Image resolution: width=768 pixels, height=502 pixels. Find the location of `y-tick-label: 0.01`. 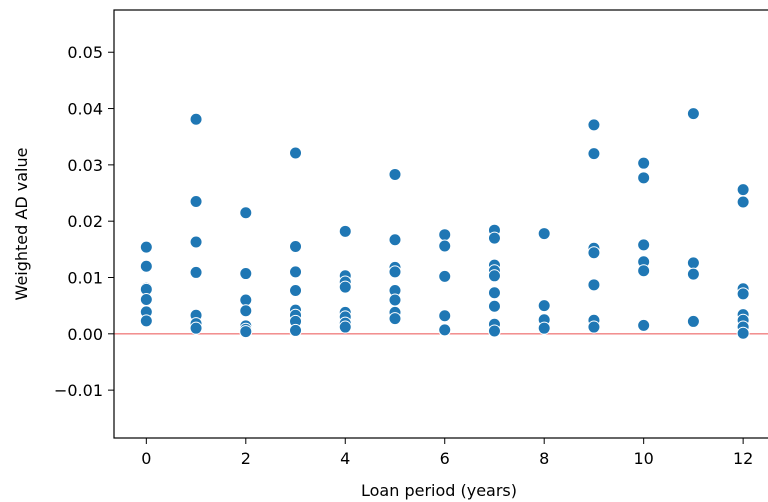

y-tick-label: 0.01 is located at coordinates (85, 278).